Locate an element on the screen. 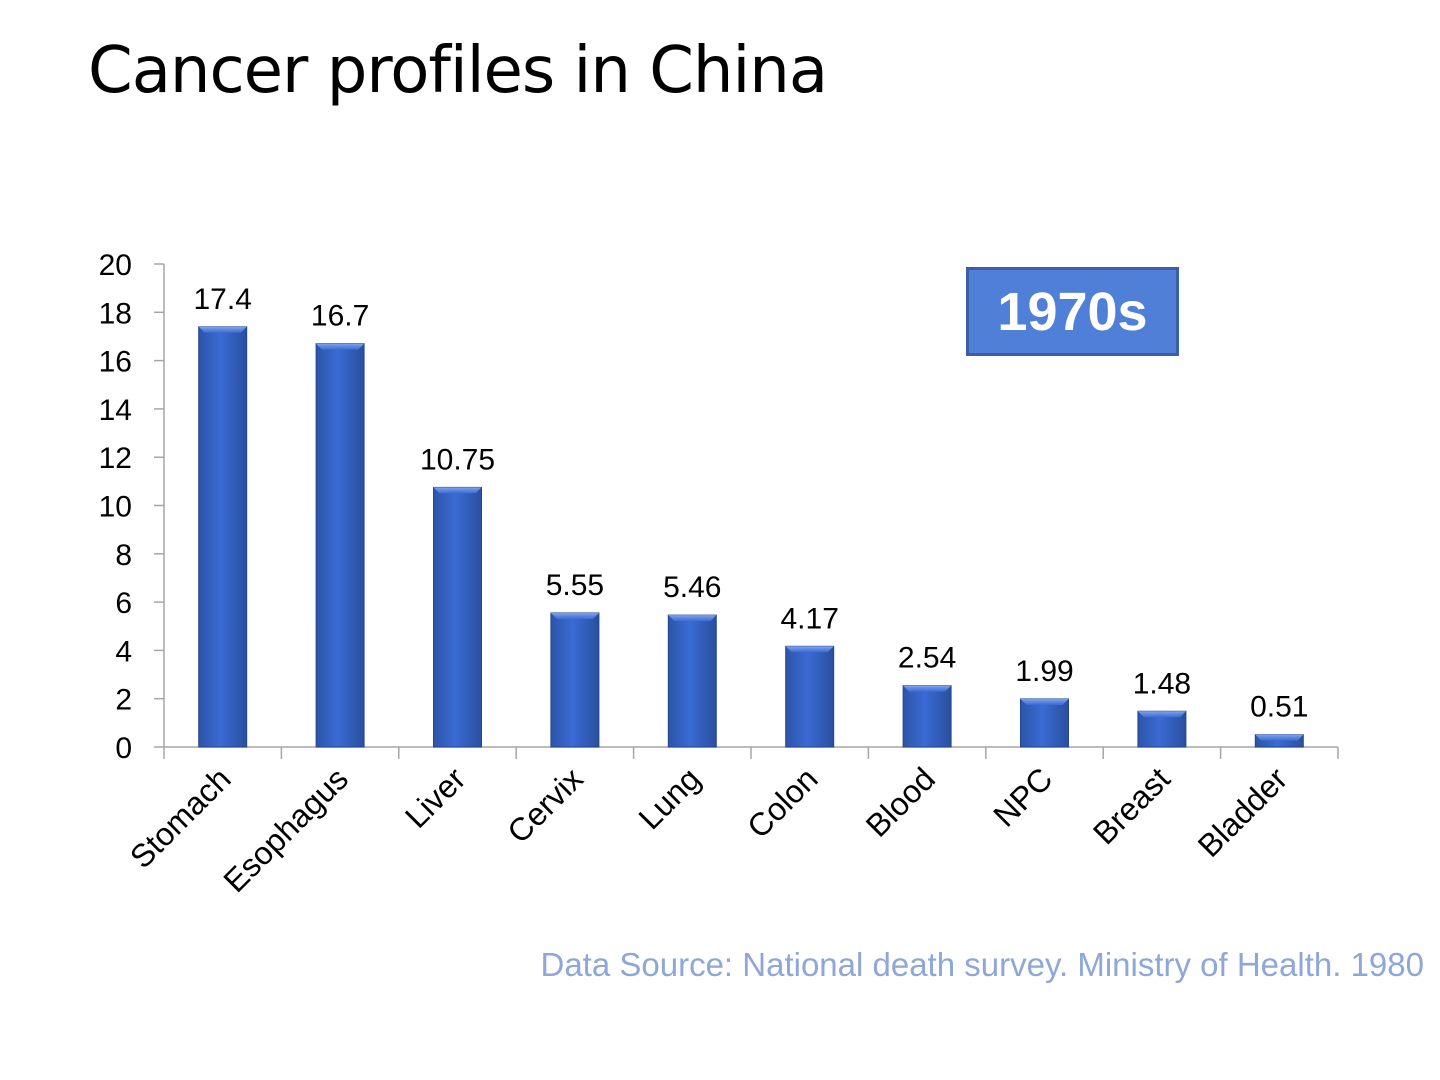 The width and height of the screenshot is (1440, 1080). x-axis is located at coordinates (751, 752).